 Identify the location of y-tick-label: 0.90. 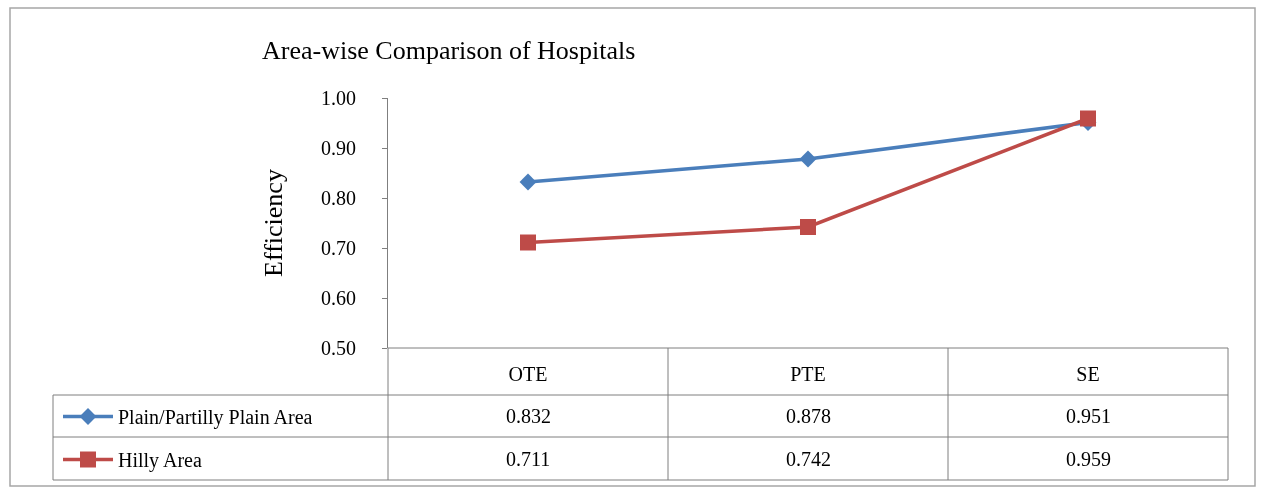
(338, 148).